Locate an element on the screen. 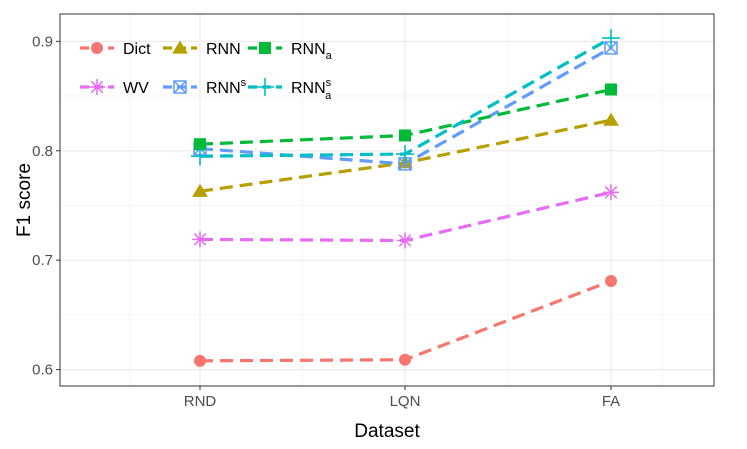 This screenshot has height=449, width=747. legend-label: Dict is located at coordinates (137, 49).